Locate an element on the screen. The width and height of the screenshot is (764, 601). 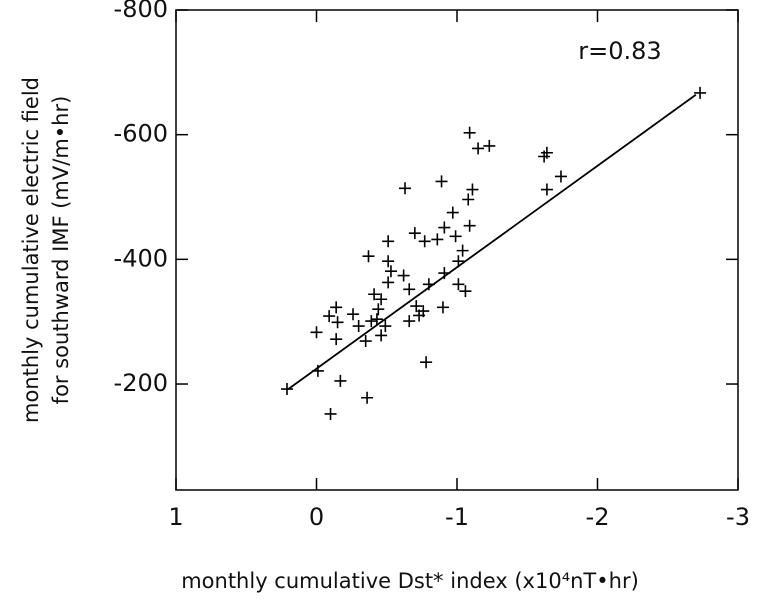
x-tick-label: -1 is located at coordinates (457, 517).